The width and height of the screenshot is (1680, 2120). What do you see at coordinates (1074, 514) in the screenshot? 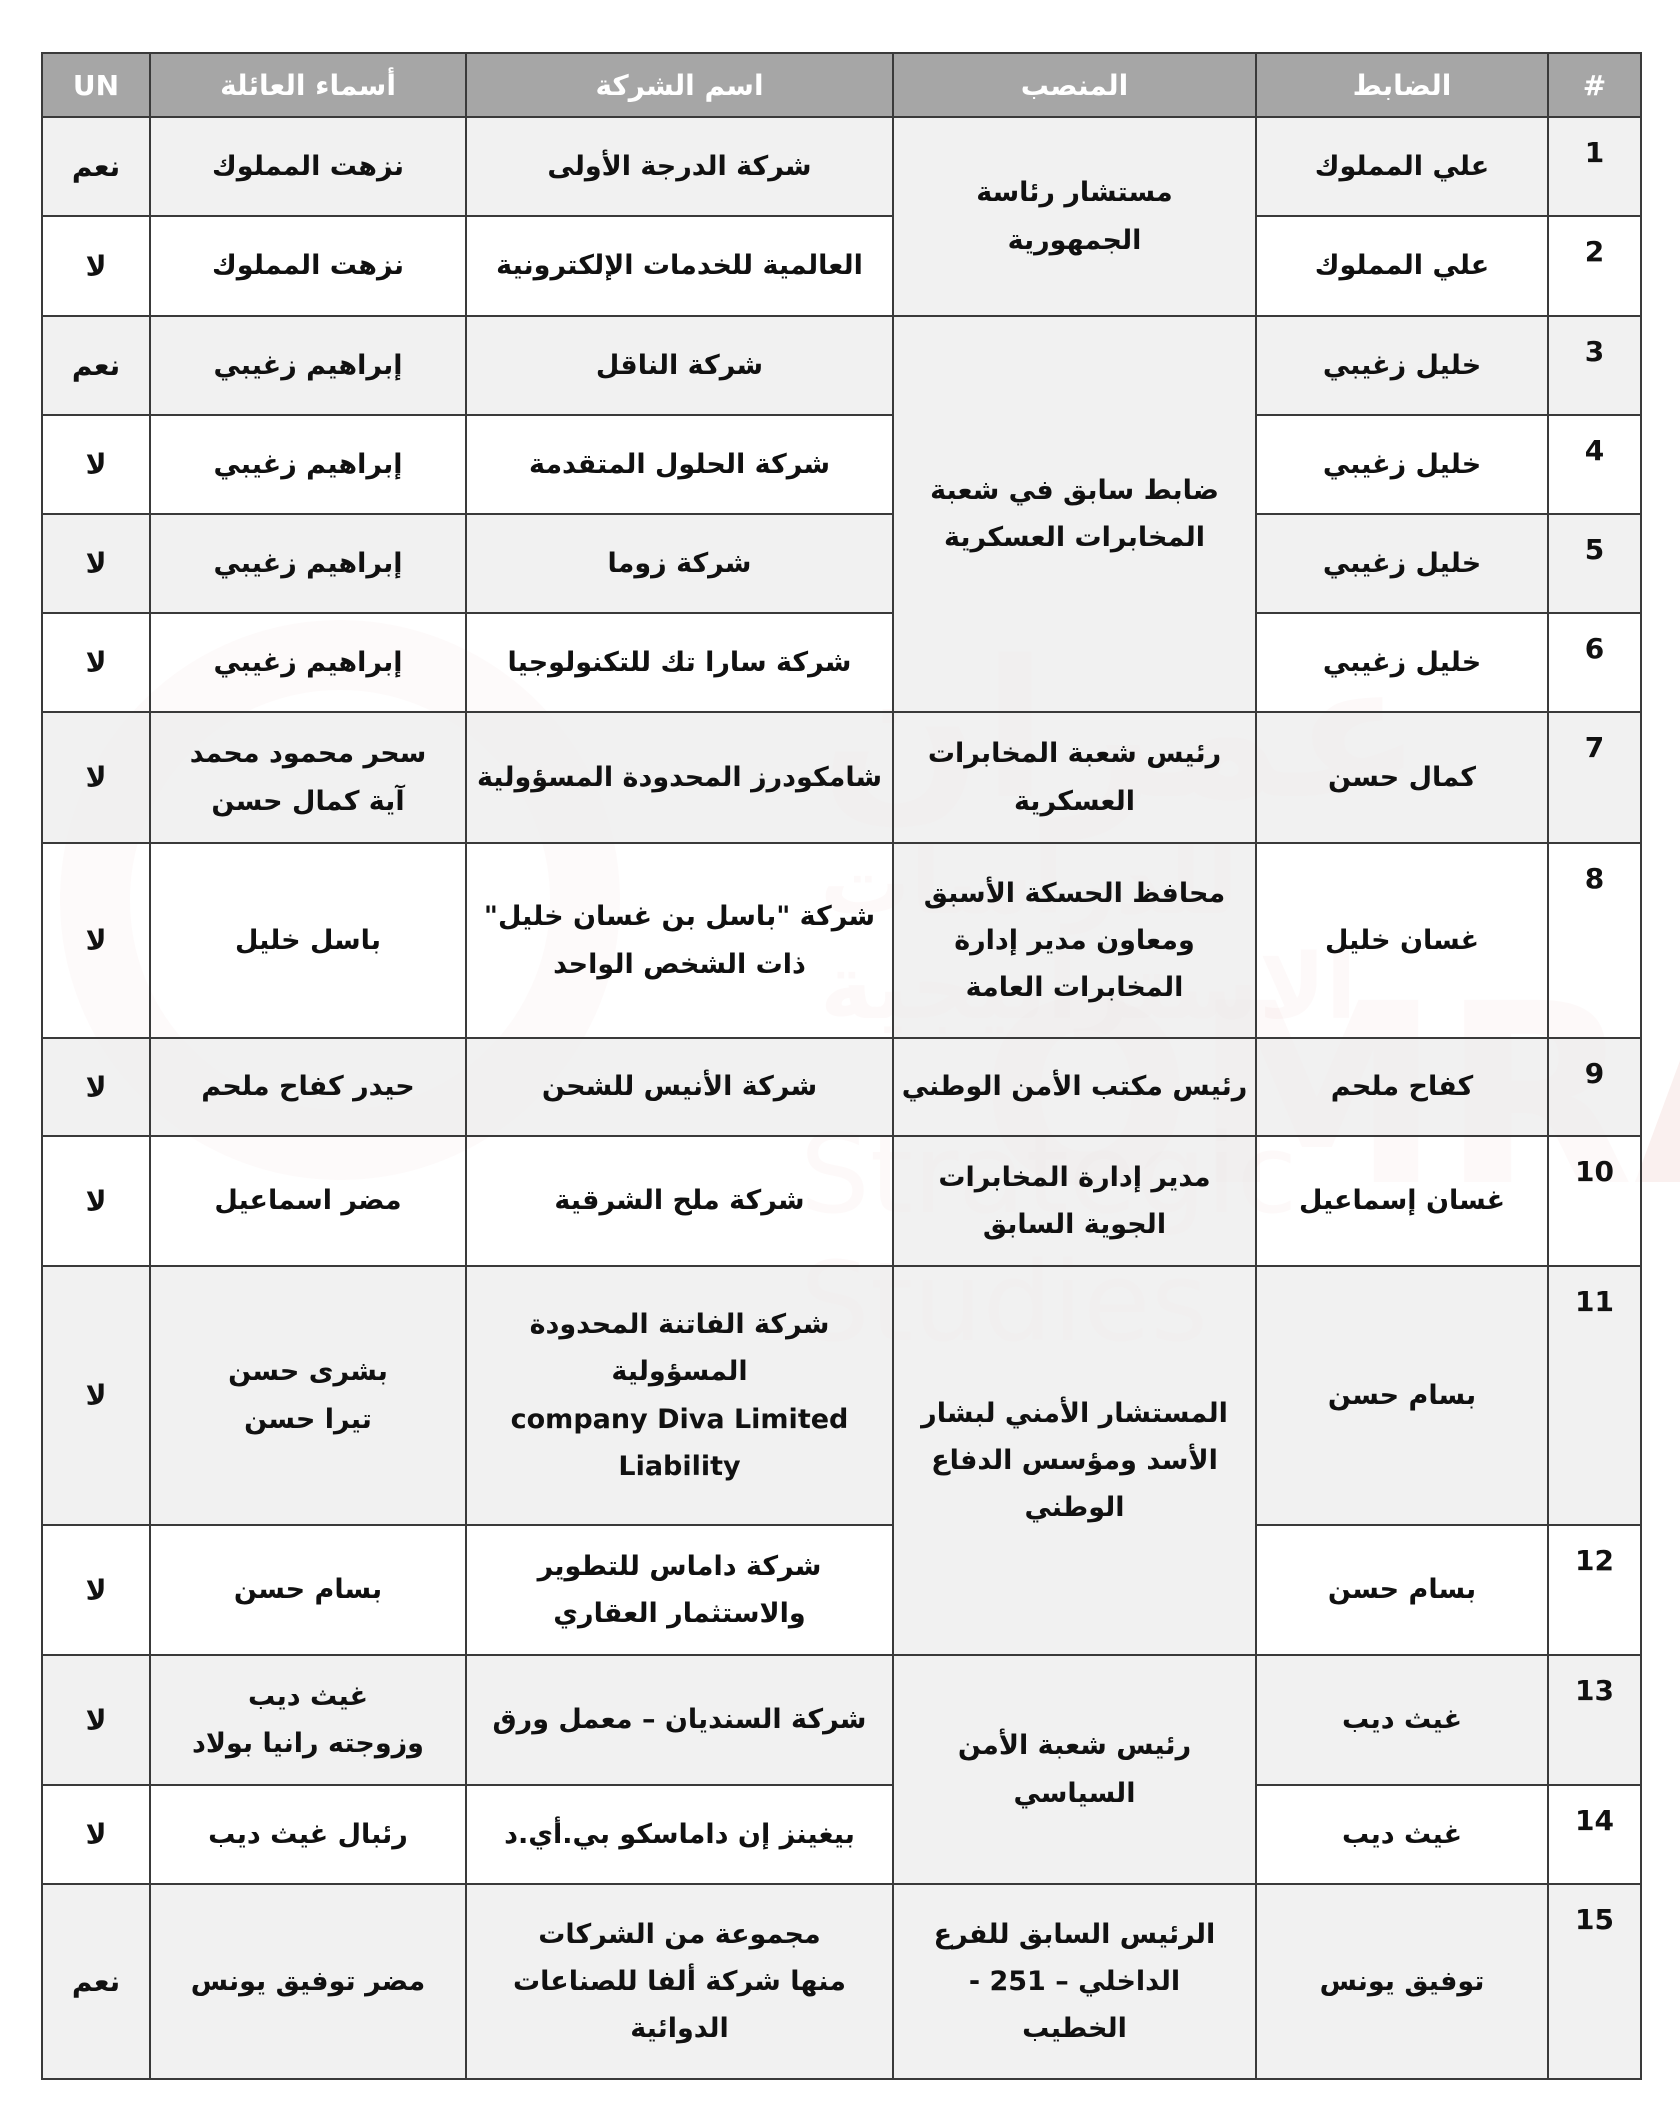
I see `position-title: ضابط سابق في شعبة المخابرات العسكرية` at bounding box center [1074, 514].